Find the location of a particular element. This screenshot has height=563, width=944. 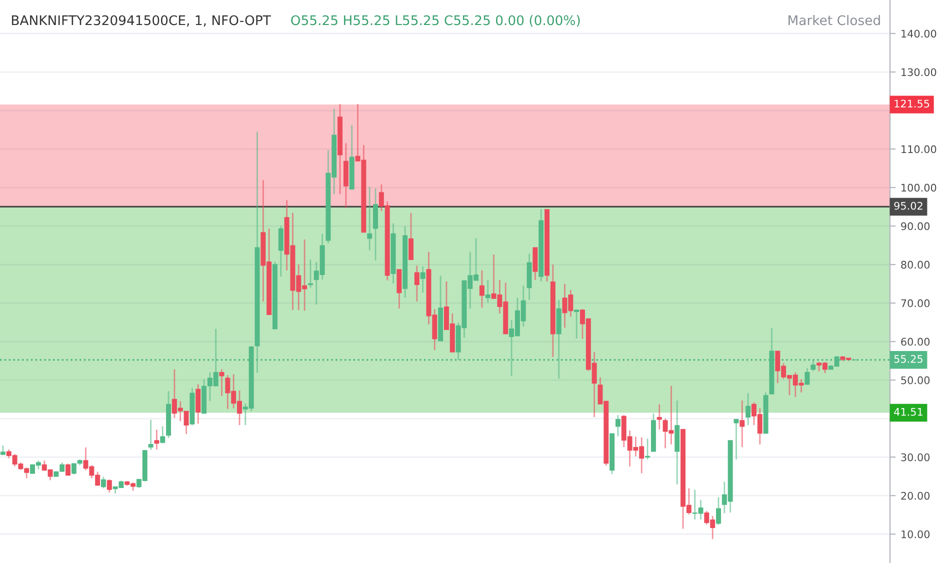

y-tick-label: 60.00 is located at coordinates (915, 342).